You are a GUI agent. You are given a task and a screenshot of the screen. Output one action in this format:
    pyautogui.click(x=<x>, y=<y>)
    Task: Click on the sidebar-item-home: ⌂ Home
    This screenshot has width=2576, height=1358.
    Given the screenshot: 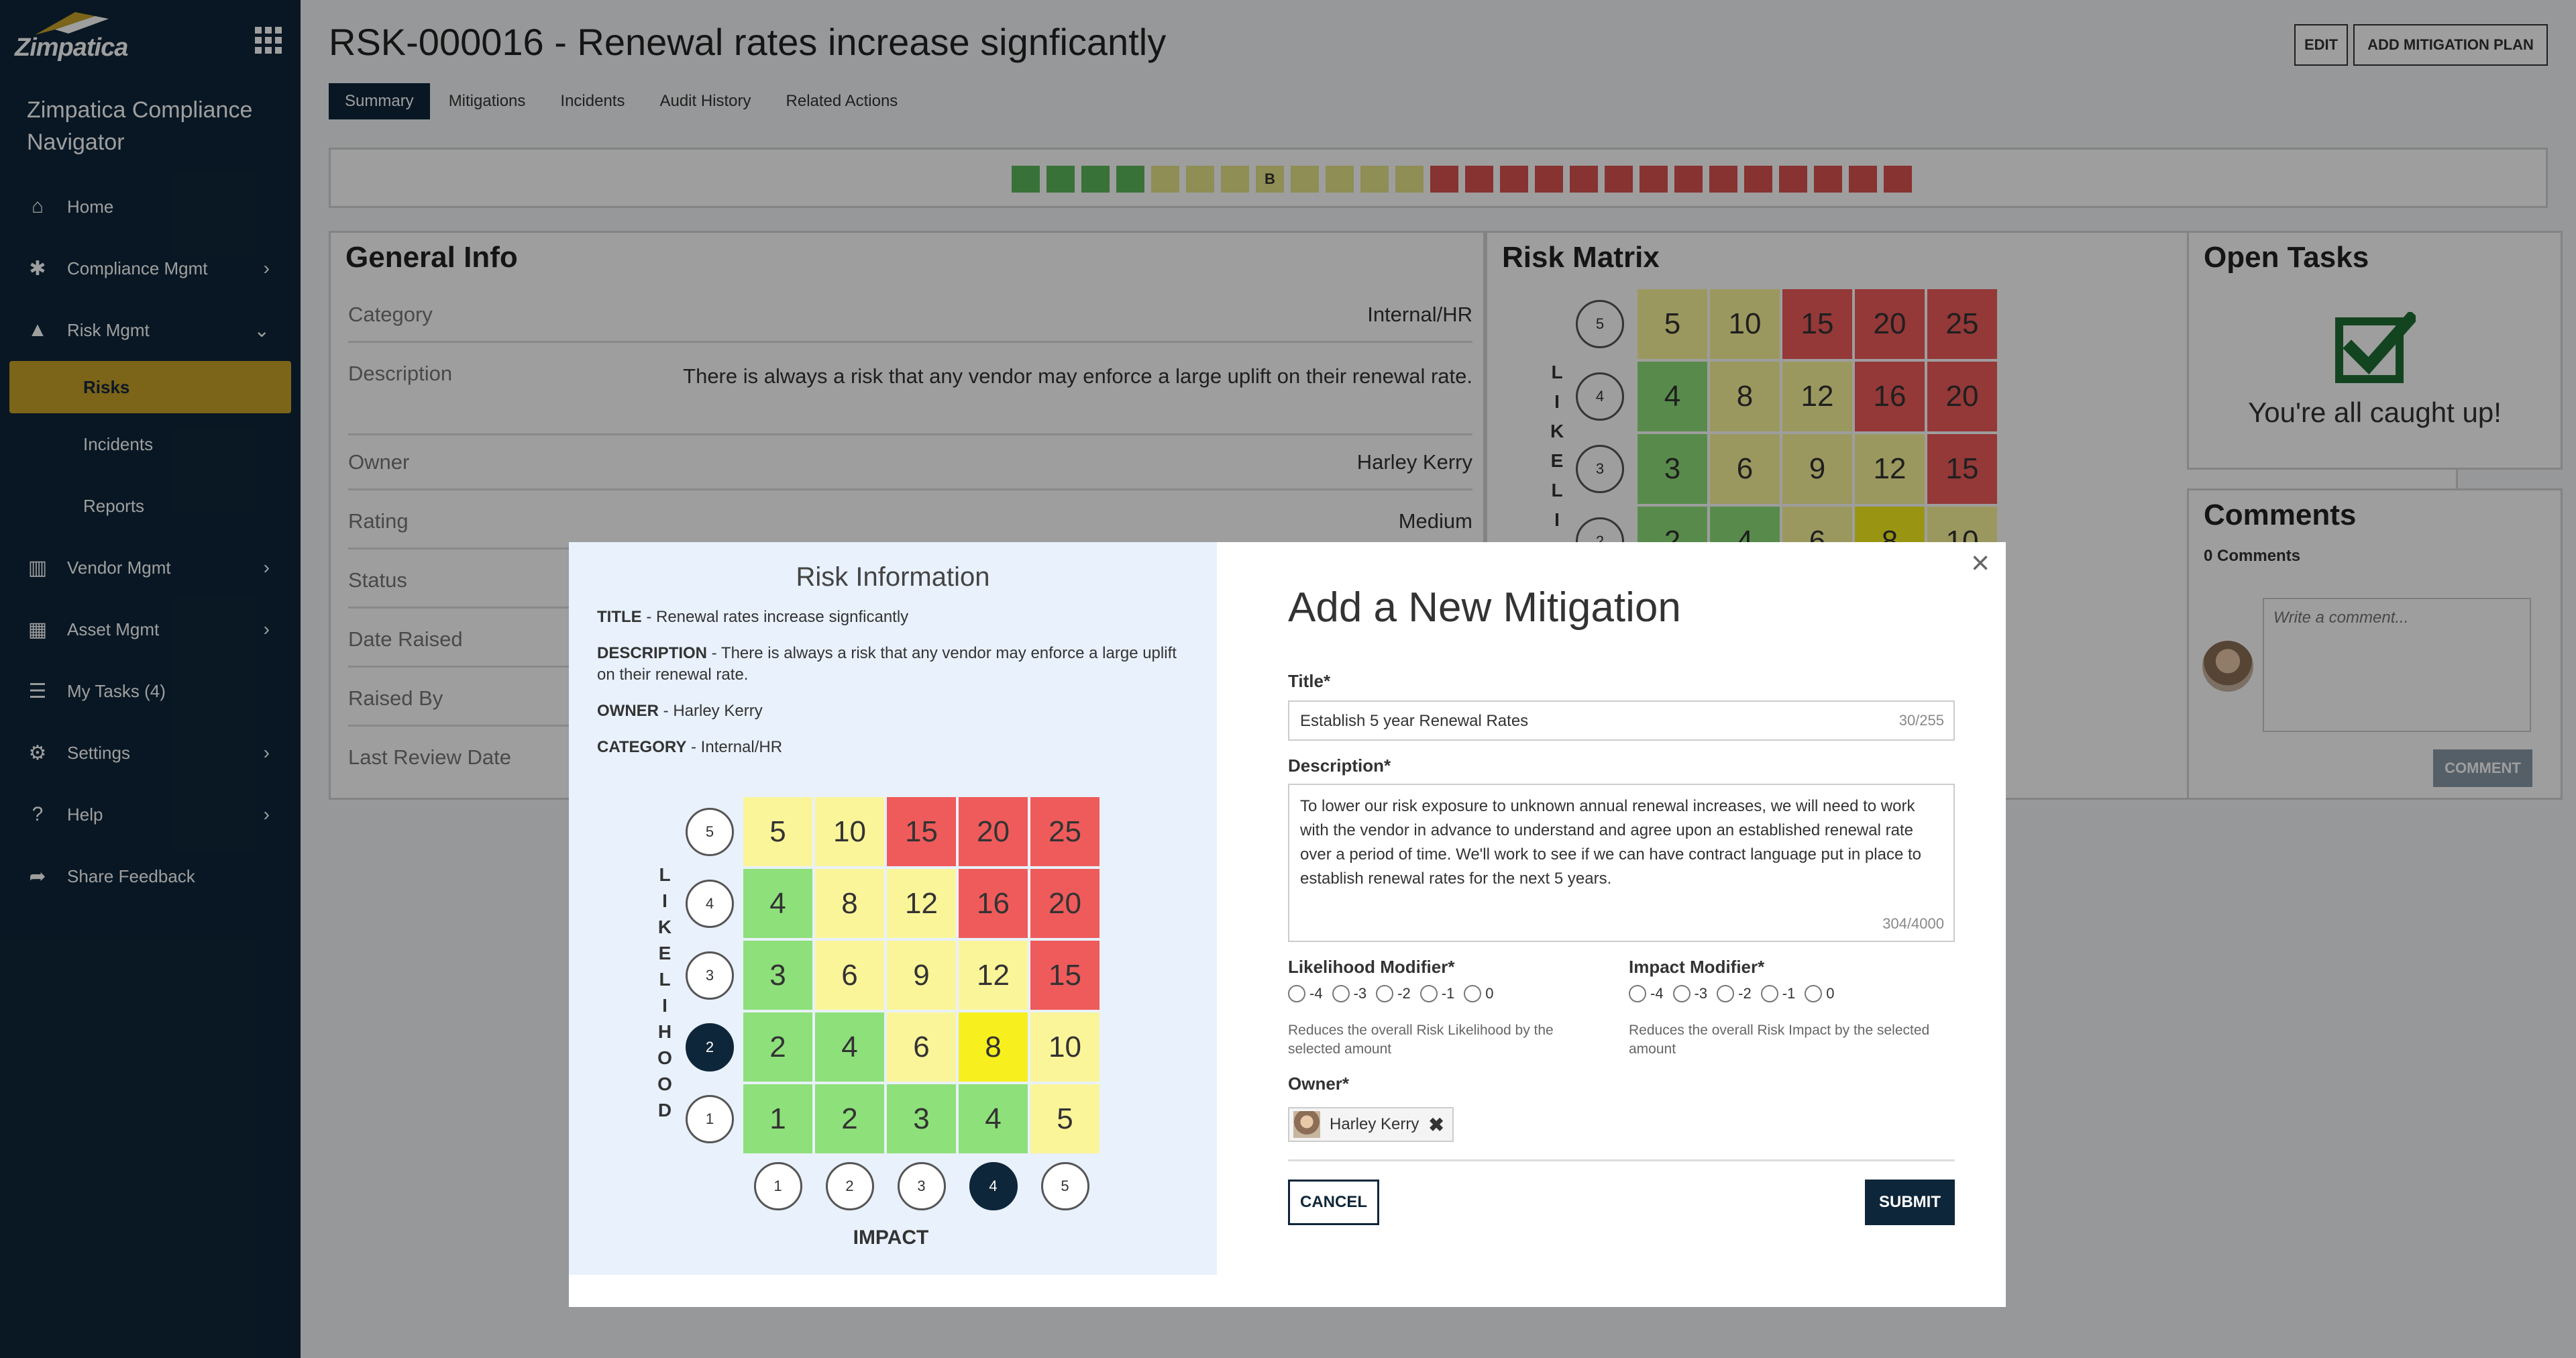 What is the action you would take?
    pyautogui.click(x=150, y=207)
    